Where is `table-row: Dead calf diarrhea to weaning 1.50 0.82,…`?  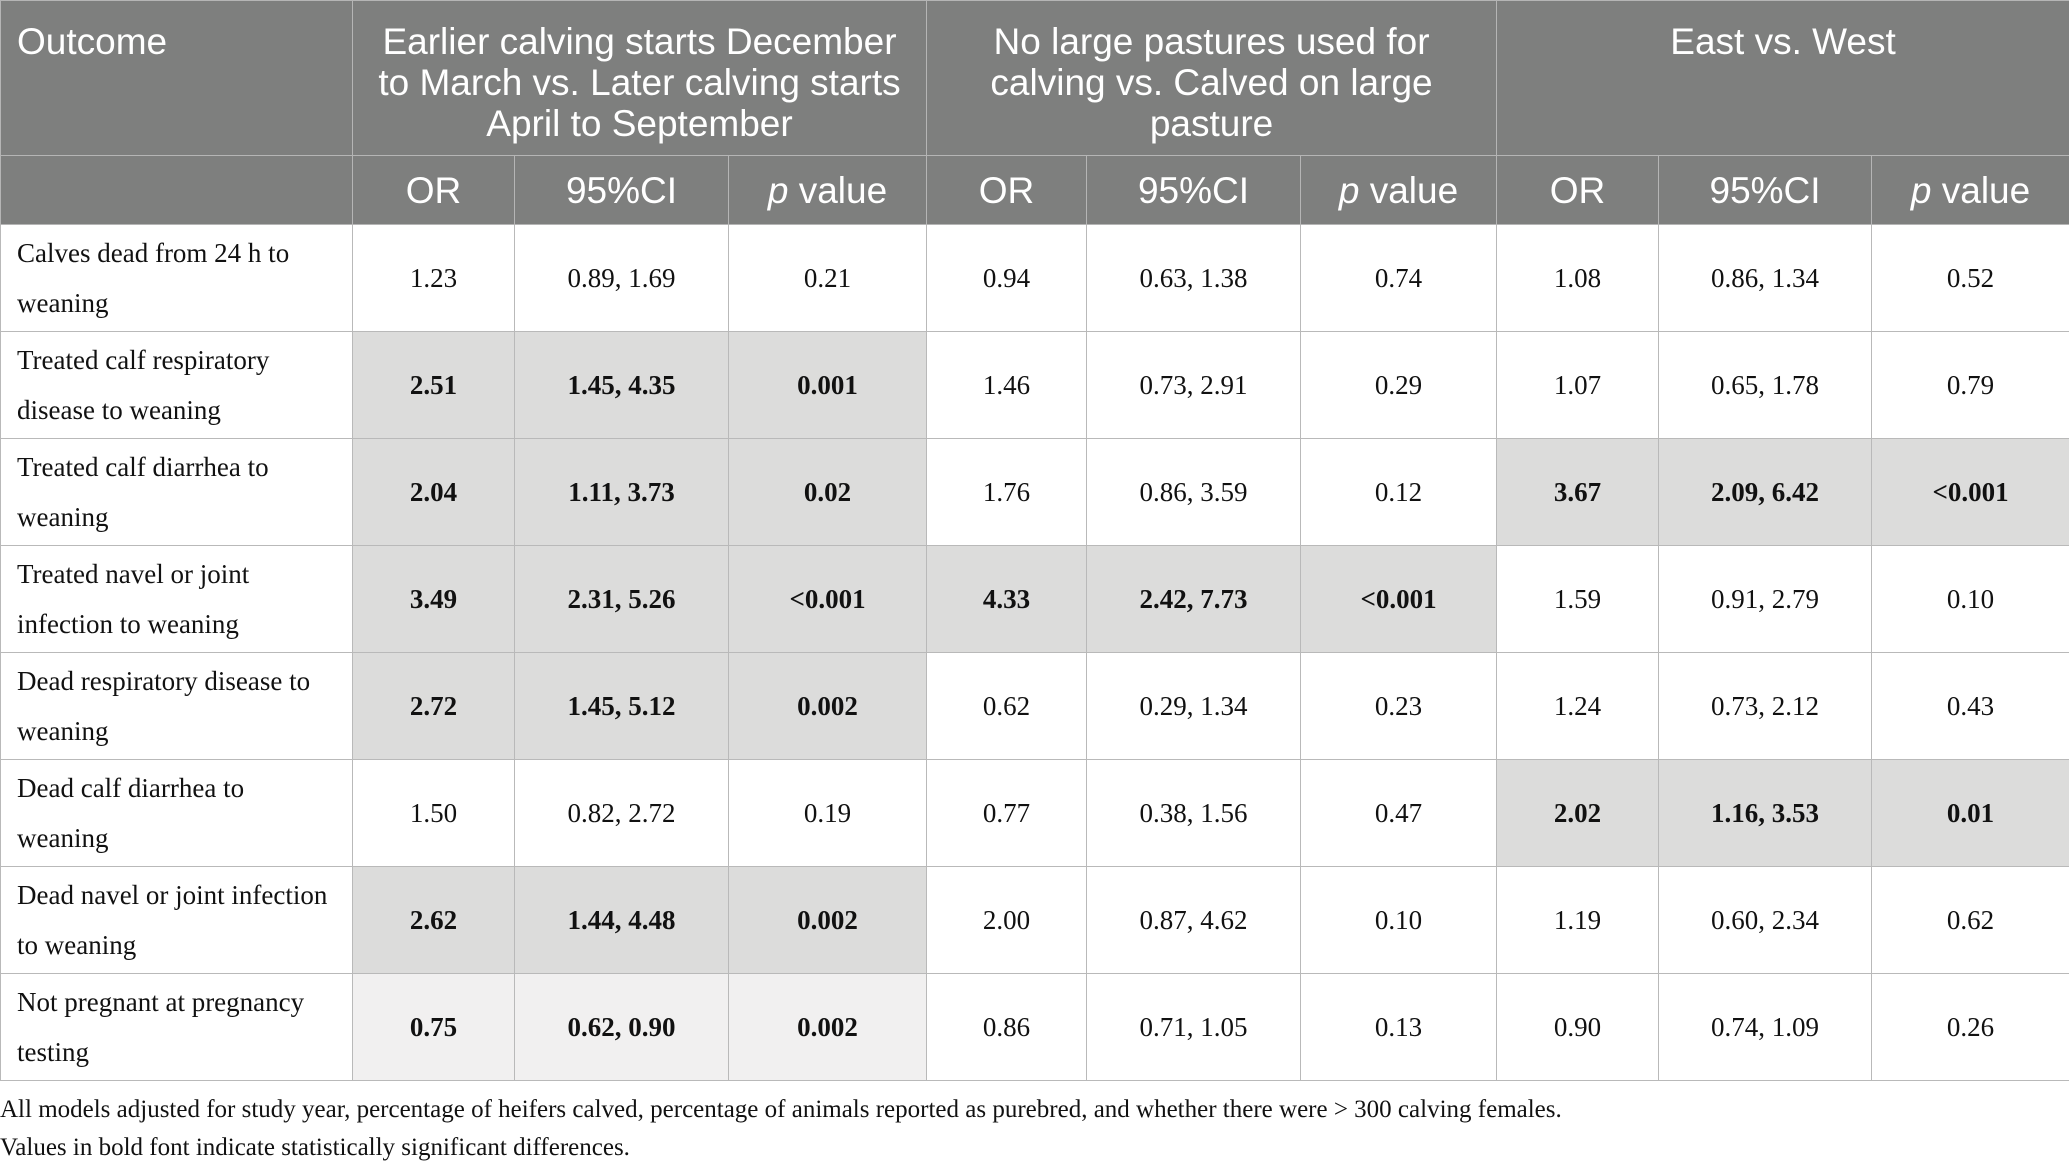
table-row: Dead calf diarrhea to weaning 1.50 0.82,… is located at coordinates (1034, 813).